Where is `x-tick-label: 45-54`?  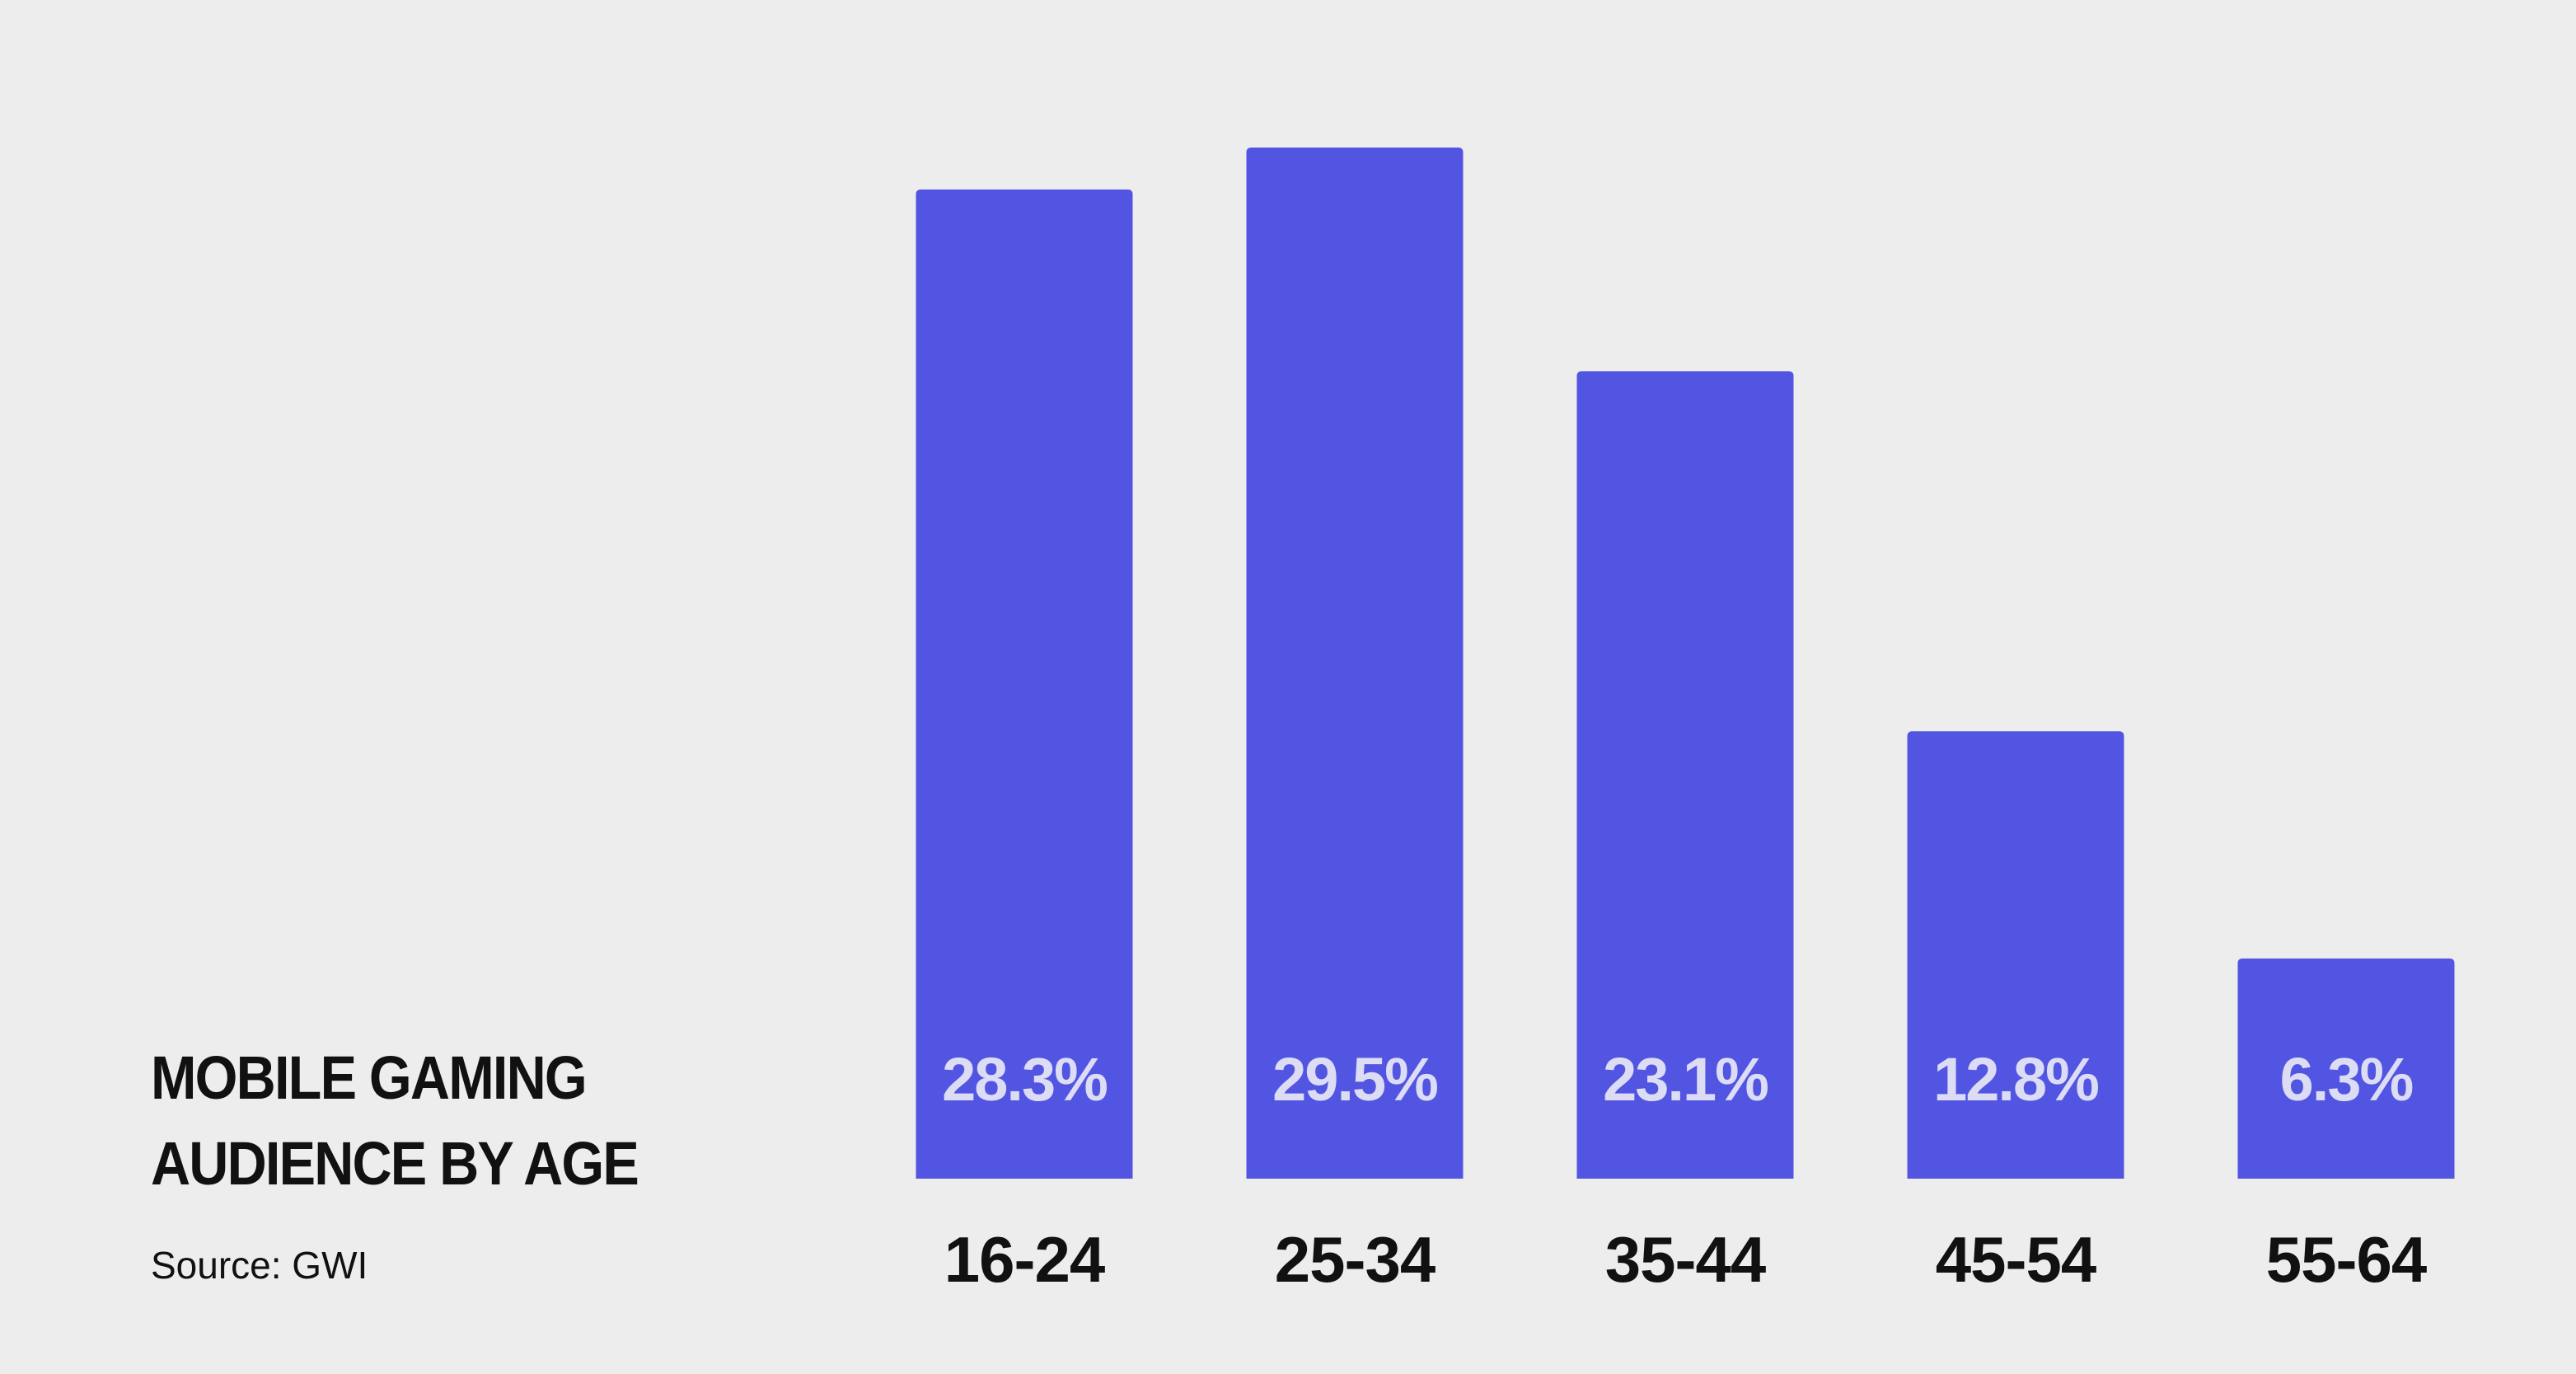
x-tick-label: 45-54 is located at coordinates (2016, 1259).